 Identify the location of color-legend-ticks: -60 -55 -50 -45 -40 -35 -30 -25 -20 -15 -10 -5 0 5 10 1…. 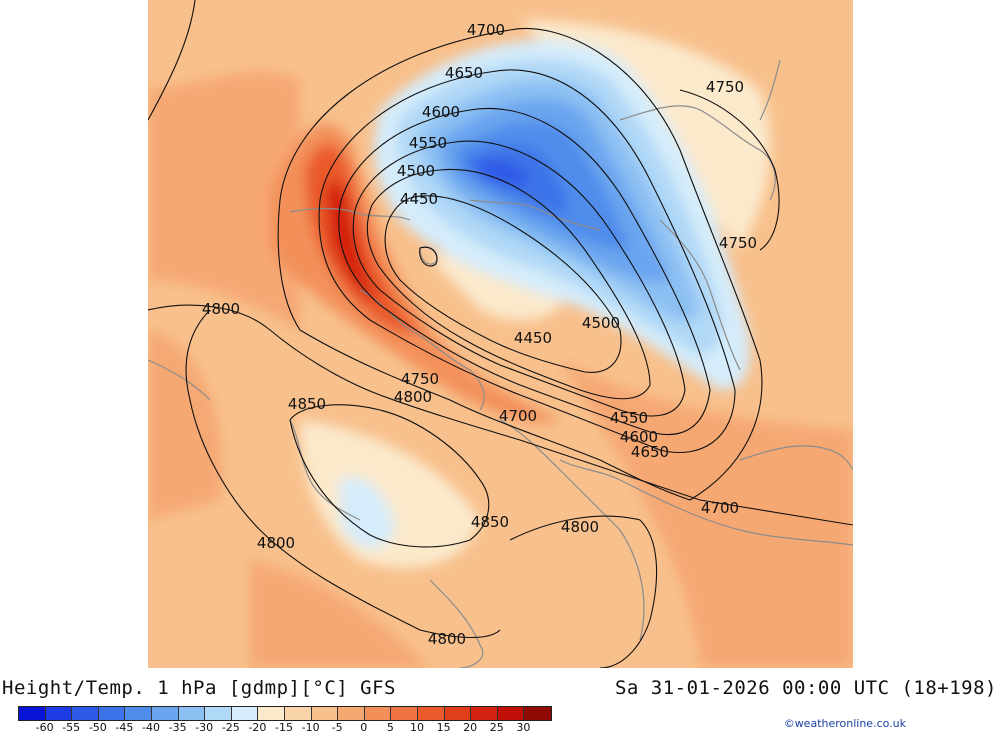
(293, 727).